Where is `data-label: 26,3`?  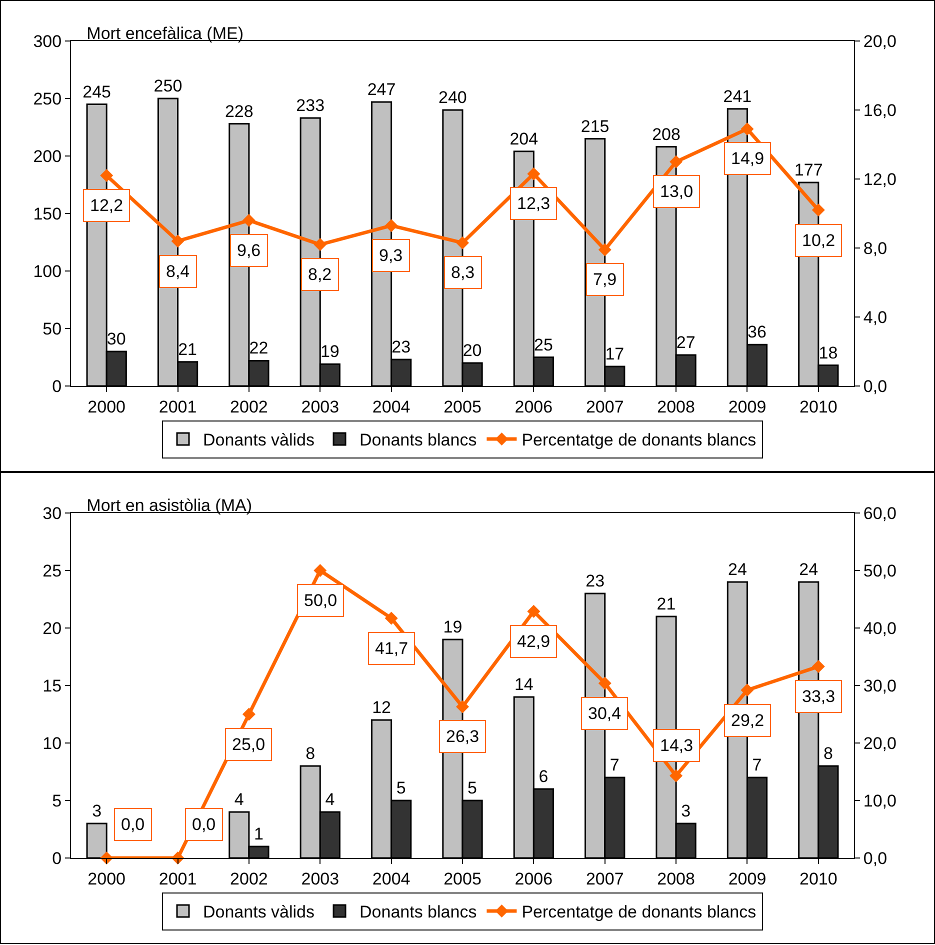 data-label: 26,3 is located at coordinates (463, 736).